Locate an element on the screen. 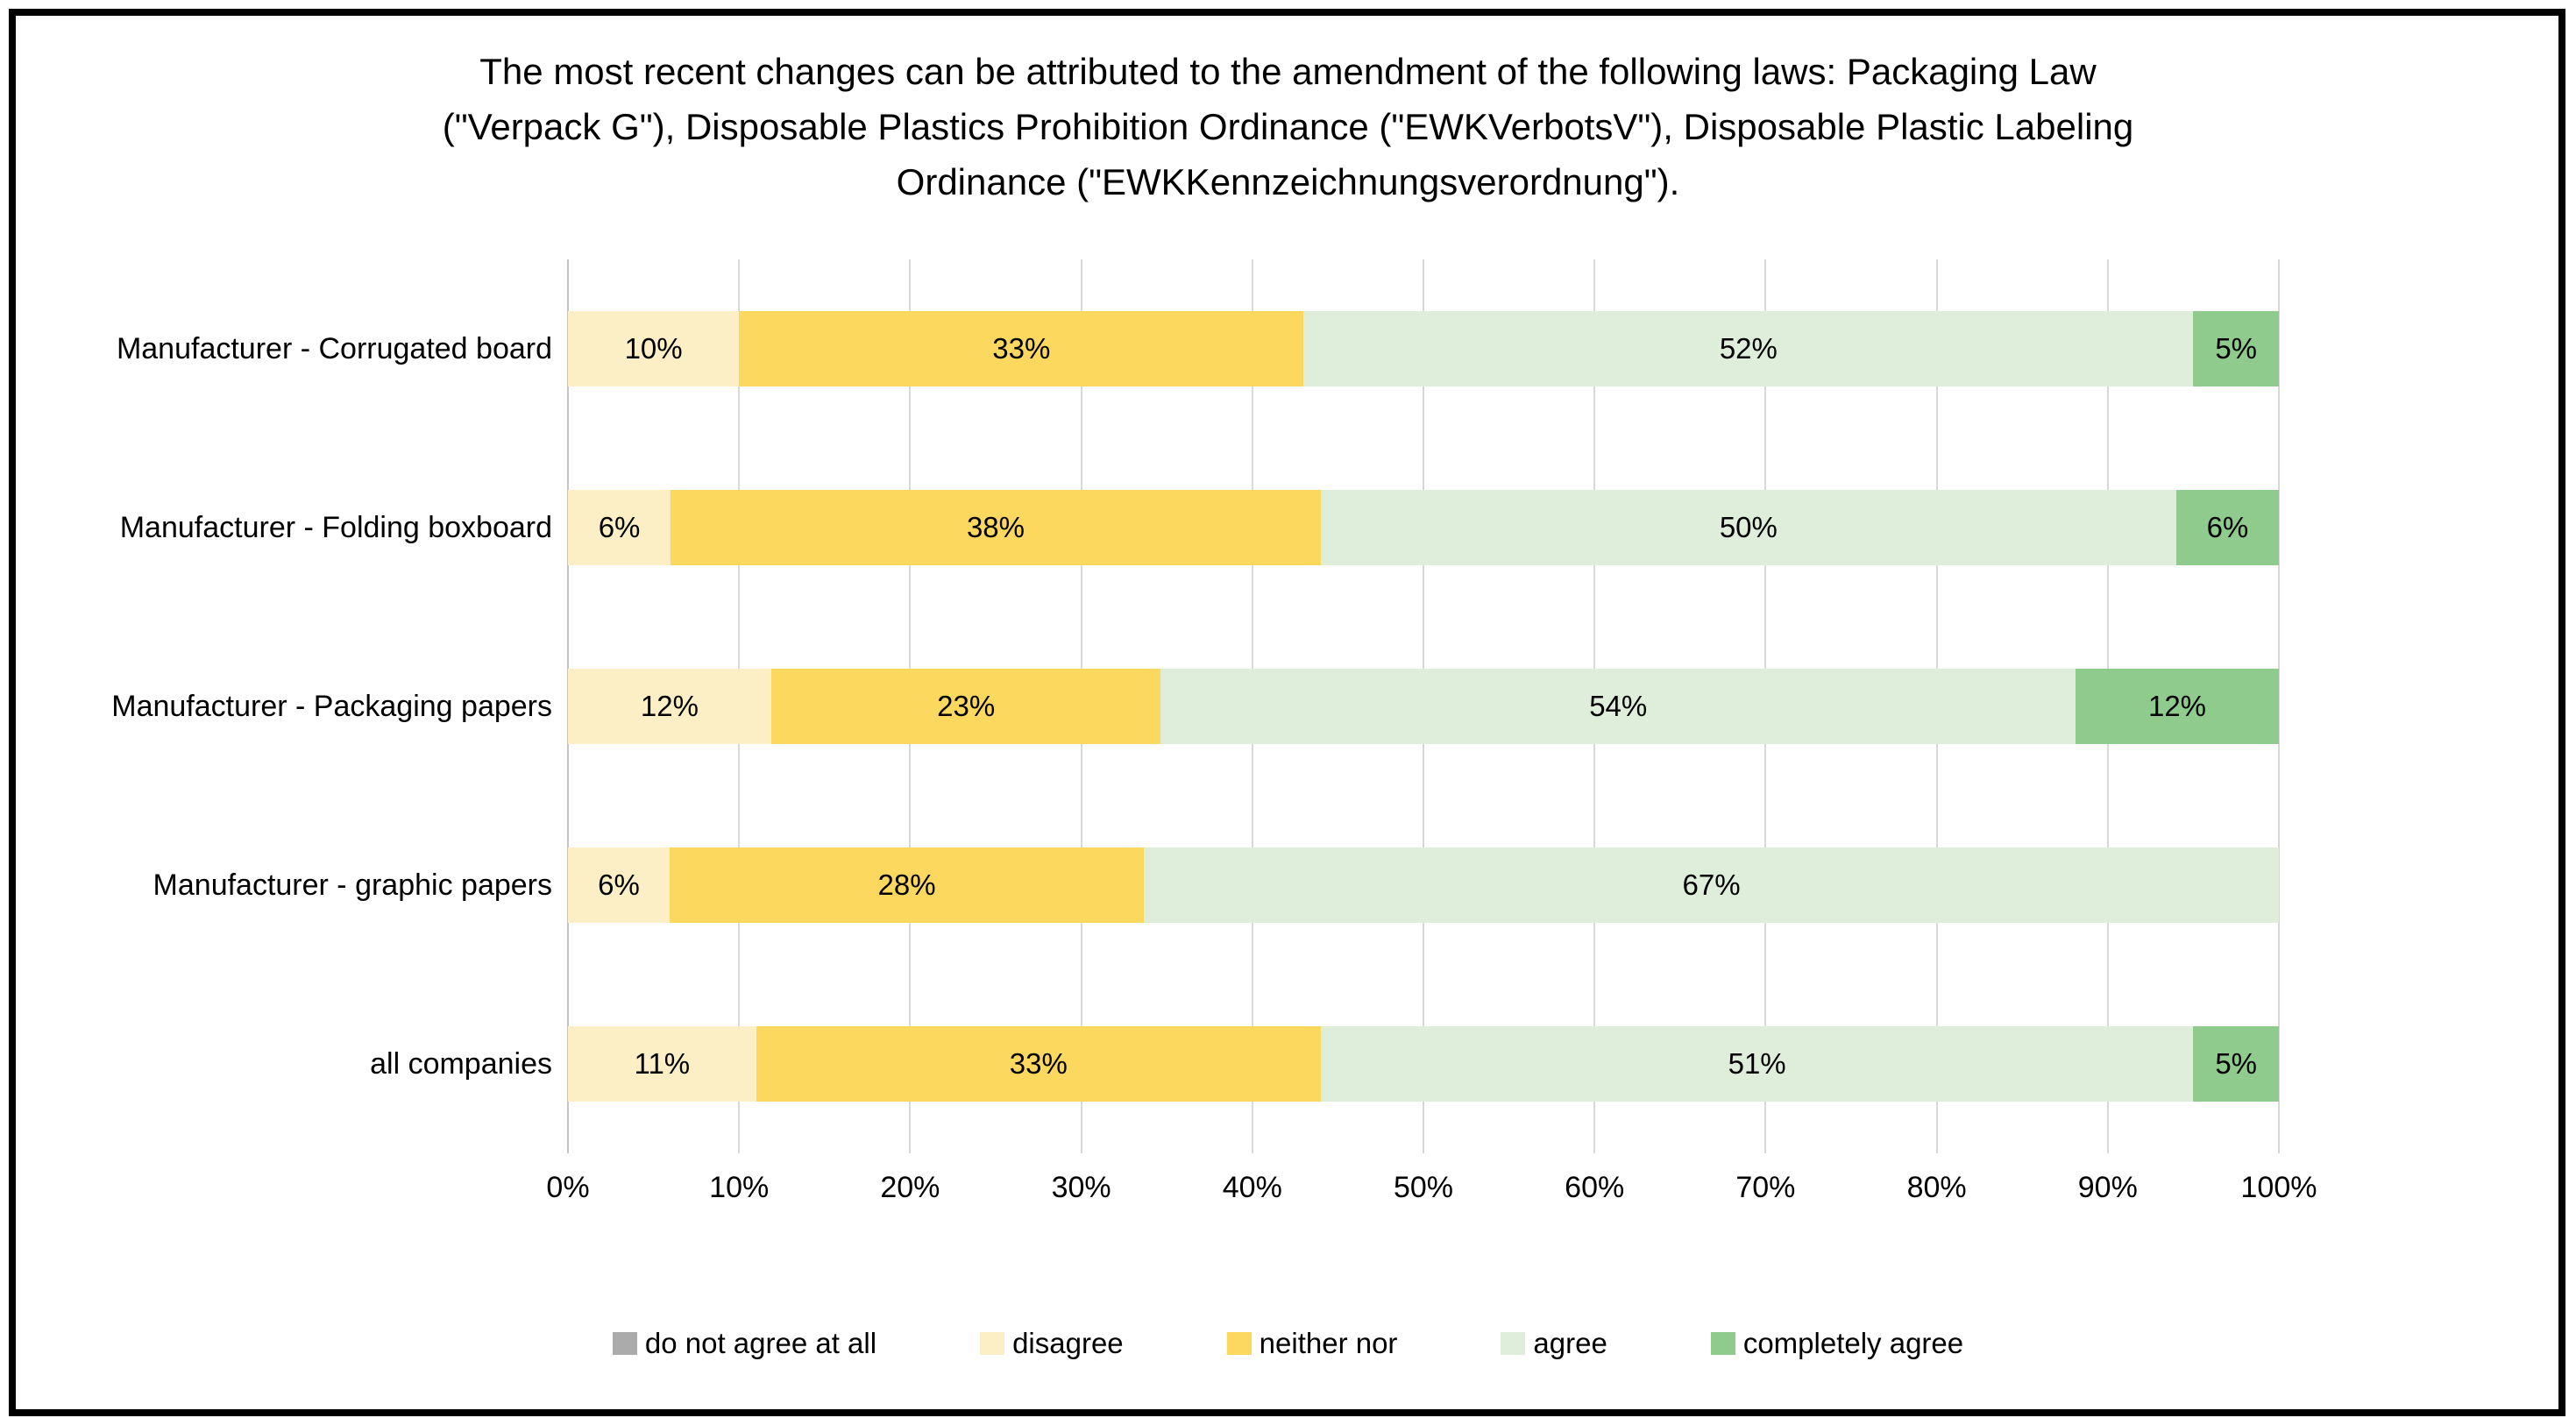  bar-segment-agree: 67% is located at coordinates (1711, 885).